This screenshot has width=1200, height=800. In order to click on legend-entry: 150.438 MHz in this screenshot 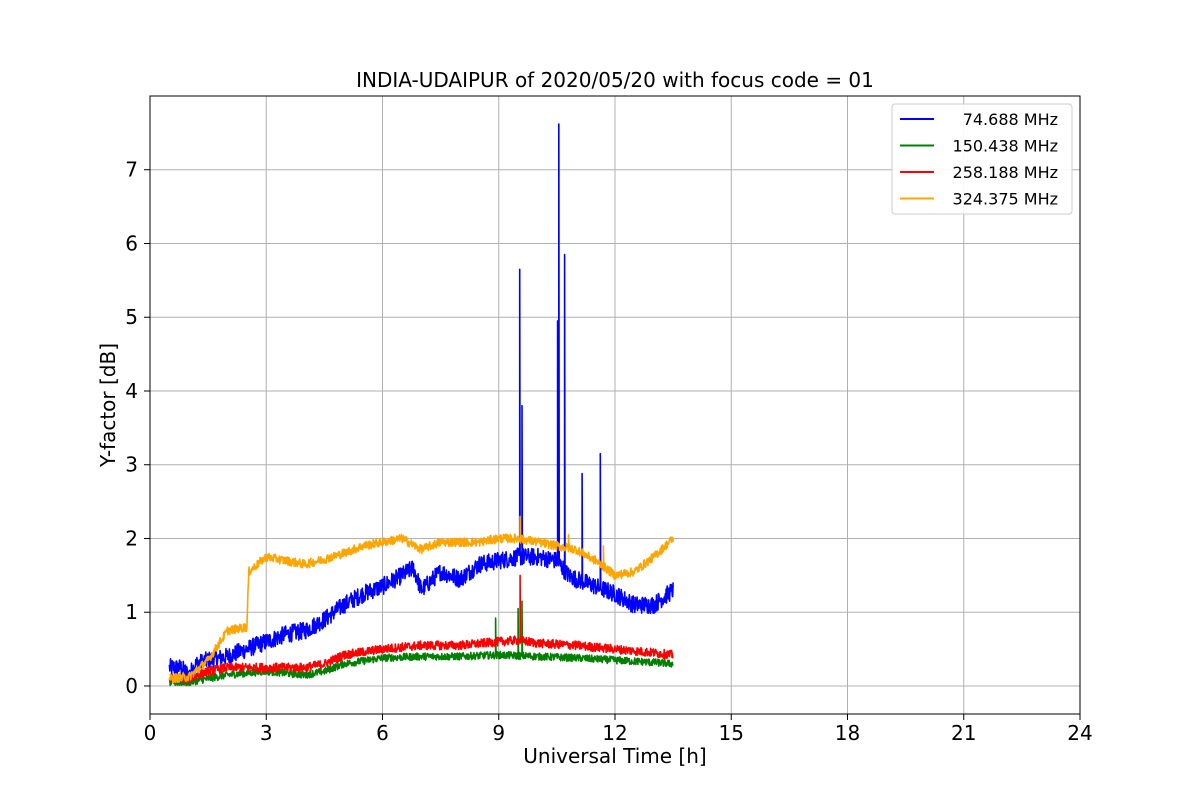, I will do `click(1005, 146)`.